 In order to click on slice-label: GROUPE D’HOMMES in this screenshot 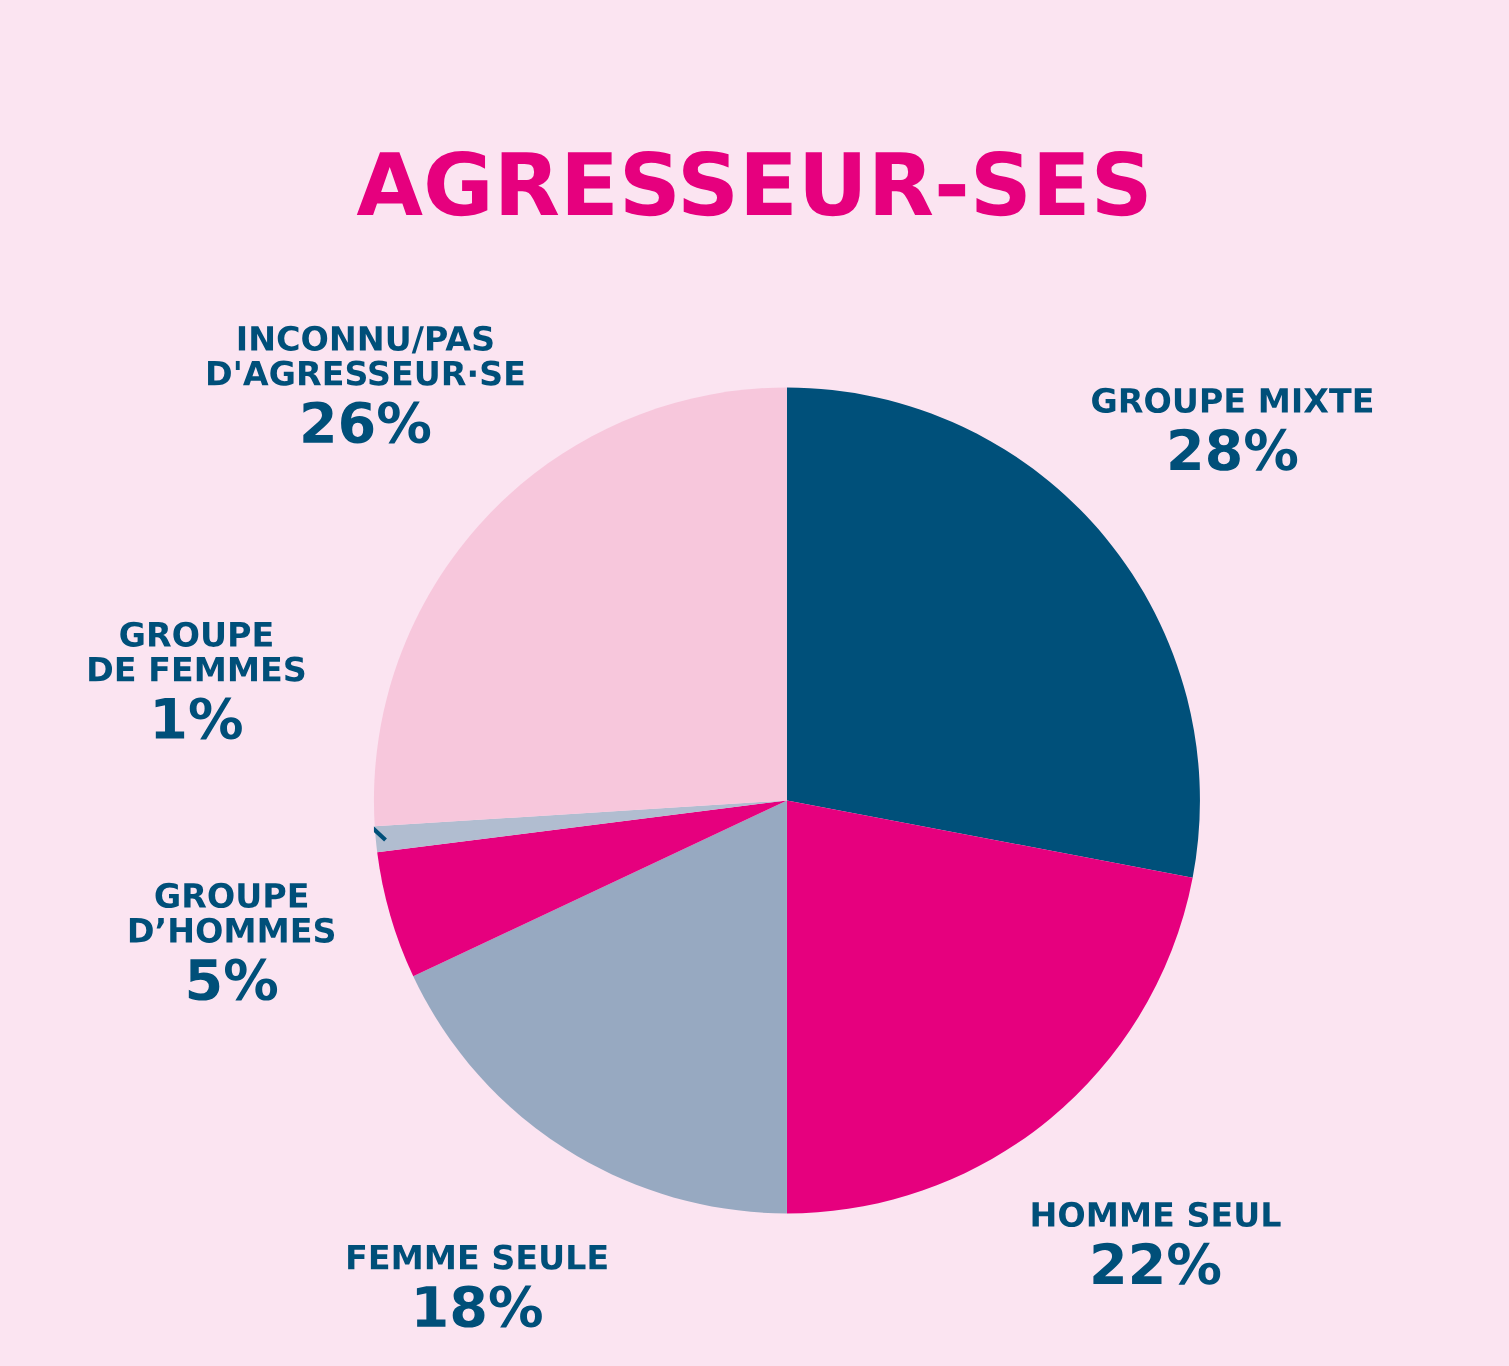, I will do `click(232, 912)`.